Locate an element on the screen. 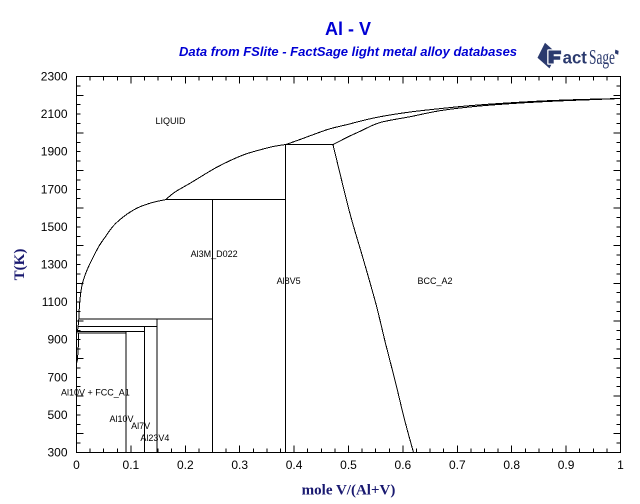  y-tick-label: 1300 is located at coordinates (54, 265).